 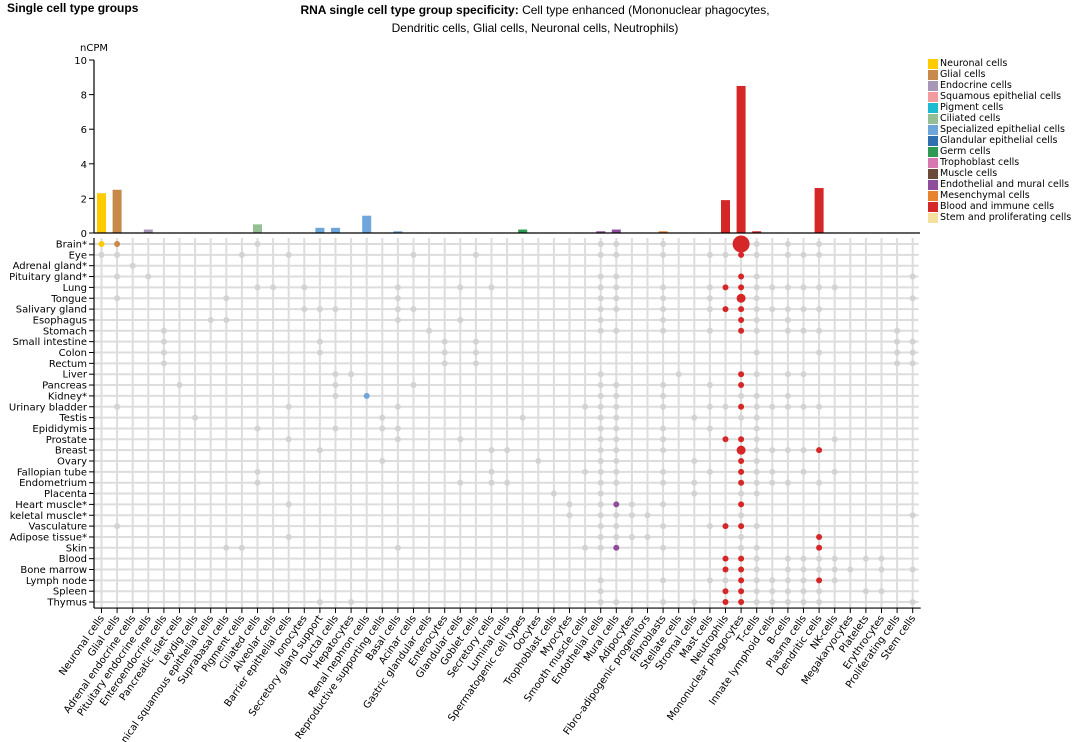 What do you see at coordinates (1000, 129) in the screenshot?
I see `legend-item: Specialized epithelial cells` at bounding box center [1000, 129].